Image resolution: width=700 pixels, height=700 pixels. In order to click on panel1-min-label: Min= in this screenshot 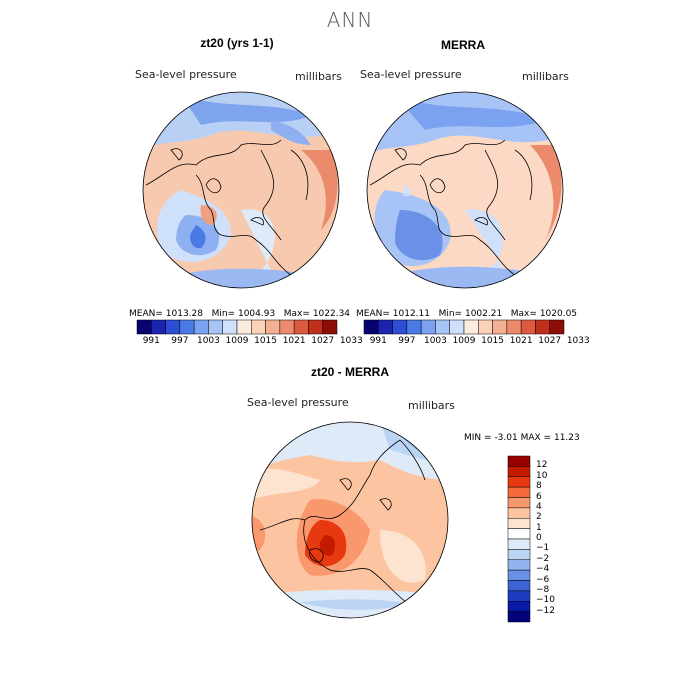, I will do `click(223, 314)`.